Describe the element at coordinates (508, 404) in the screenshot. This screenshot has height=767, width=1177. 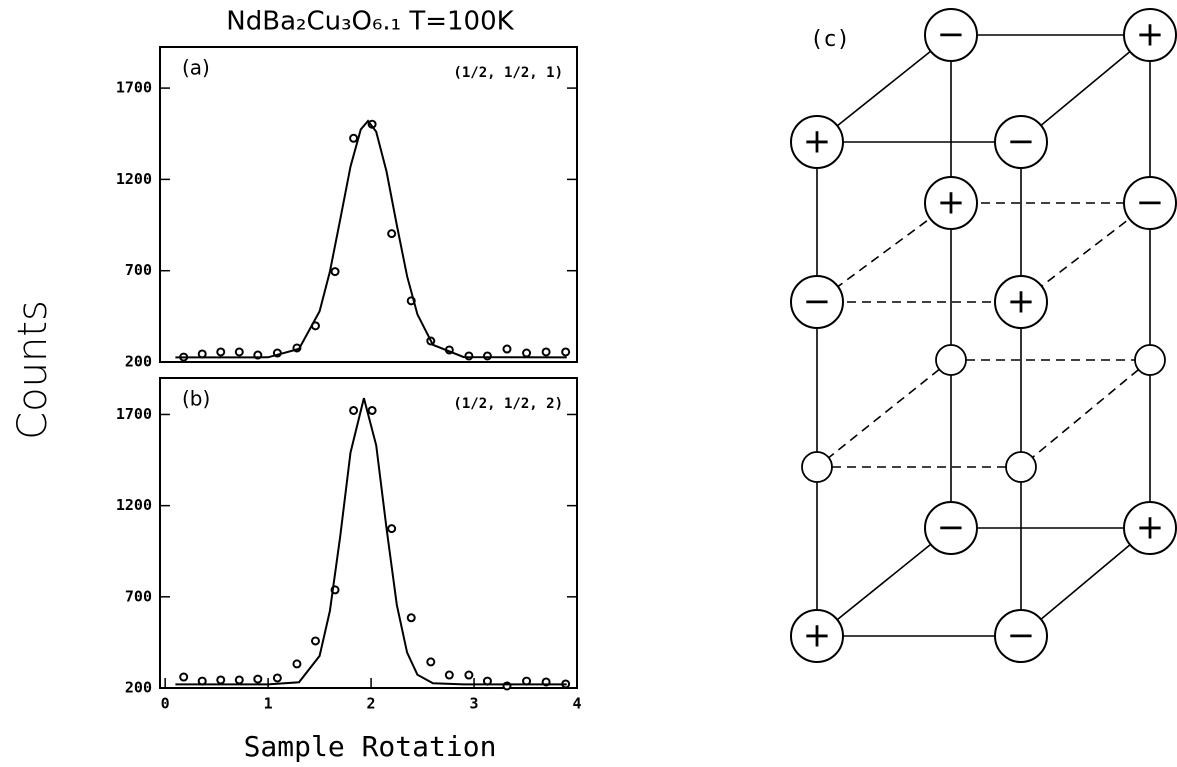
I see `panel-annotation: (1/2, 1/2, 2)` at that location.